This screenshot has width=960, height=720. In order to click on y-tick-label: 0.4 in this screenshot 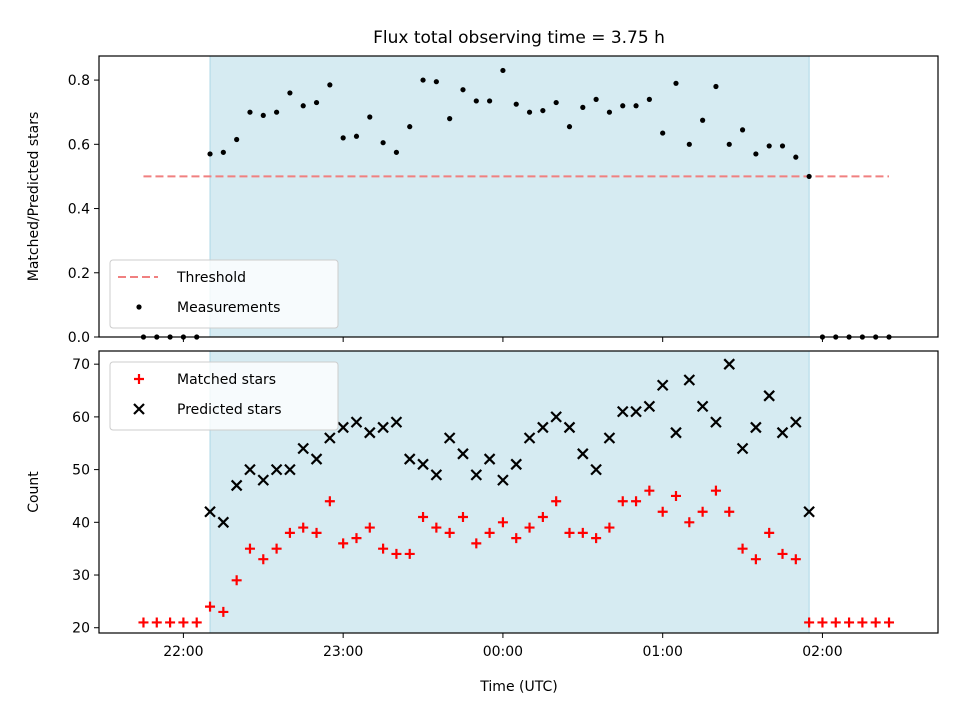, I will do `click(79, 210)`.